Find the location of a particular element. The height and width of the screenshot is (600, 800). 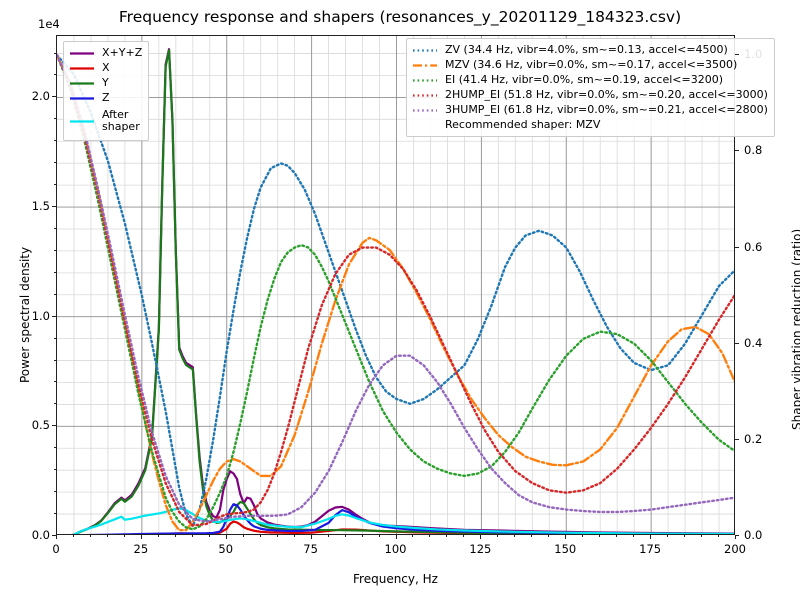

legend-item-x-y-z: X+Y+Z is located at coordinates (105, 53).